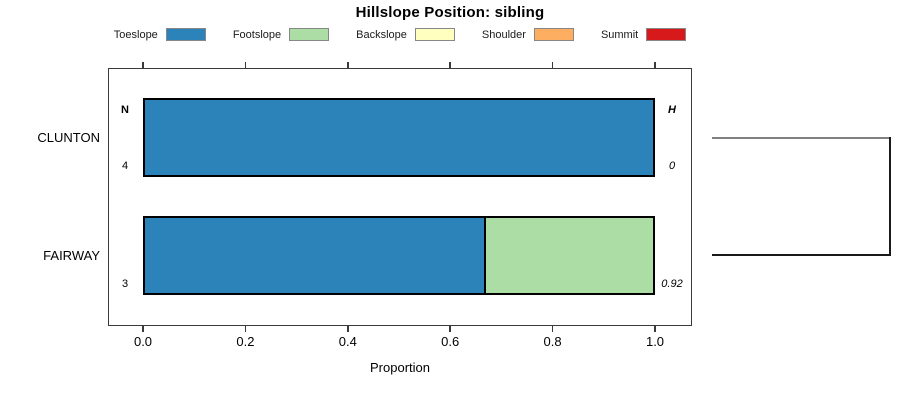  I want to click on legend-label: Summit, so click(619, 34).